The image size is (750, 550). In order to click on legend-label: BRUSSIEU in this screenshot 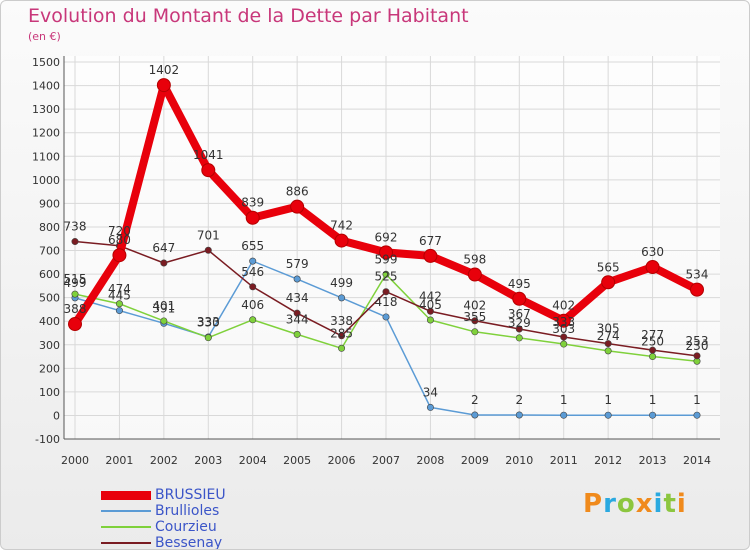, I will do `click(190, 495)`.